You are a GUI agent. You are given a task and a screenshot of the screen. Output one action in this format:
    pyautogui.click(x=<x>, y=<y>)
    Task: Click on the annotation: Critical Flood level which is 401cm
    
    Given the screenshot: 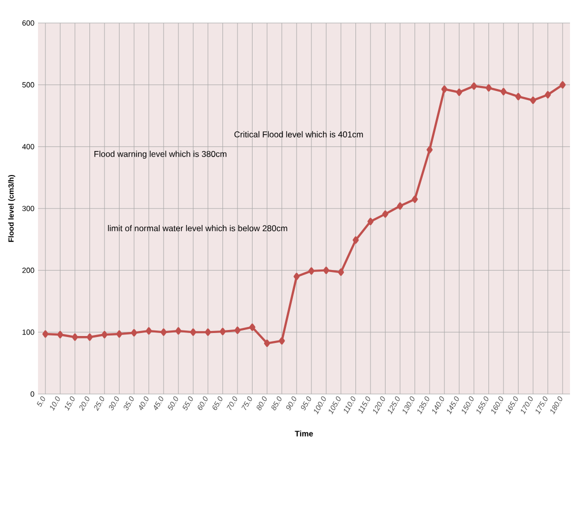 What is the action you would take?
    pyautogui.click(x=298, y=134)
    